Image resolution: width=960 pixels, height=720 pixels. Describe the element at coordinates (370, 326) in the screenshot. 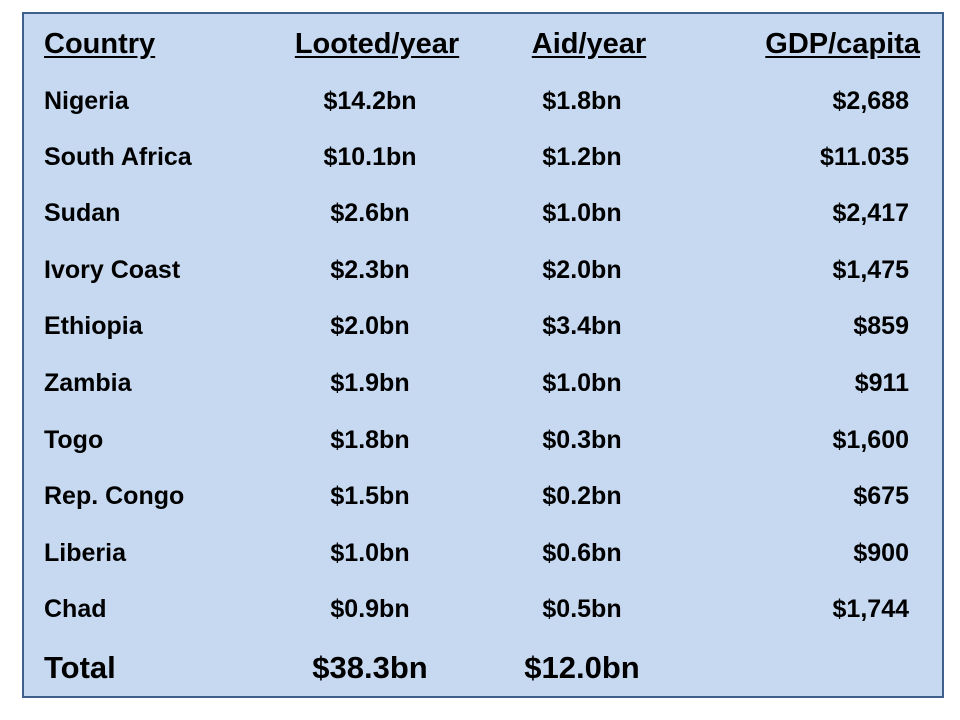

I see `looted-cell: $2.0bn` at that location.